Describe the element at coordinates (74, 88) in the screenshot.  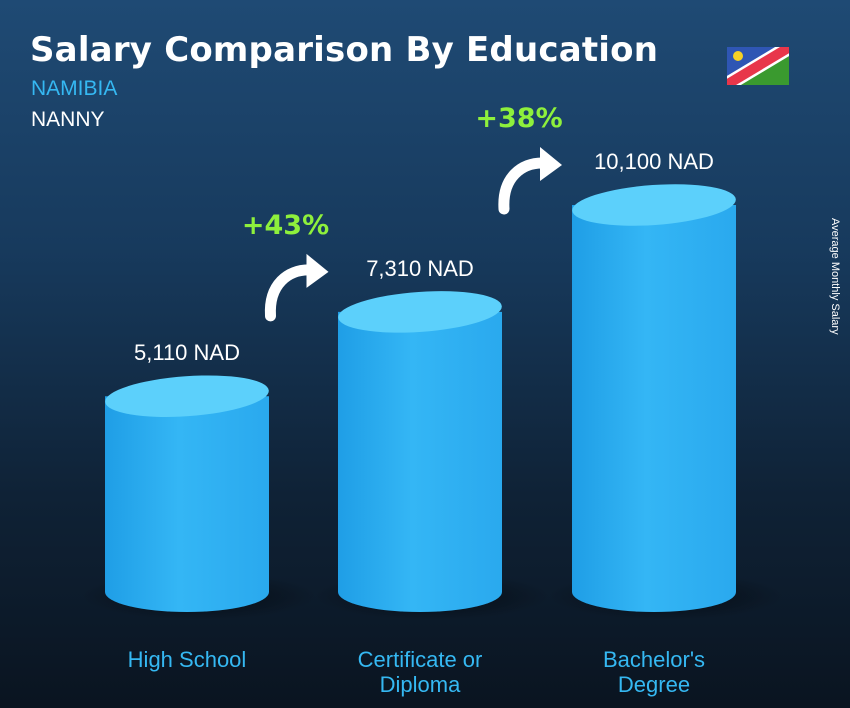
I see `country-label: NAMIBIA` at that location.